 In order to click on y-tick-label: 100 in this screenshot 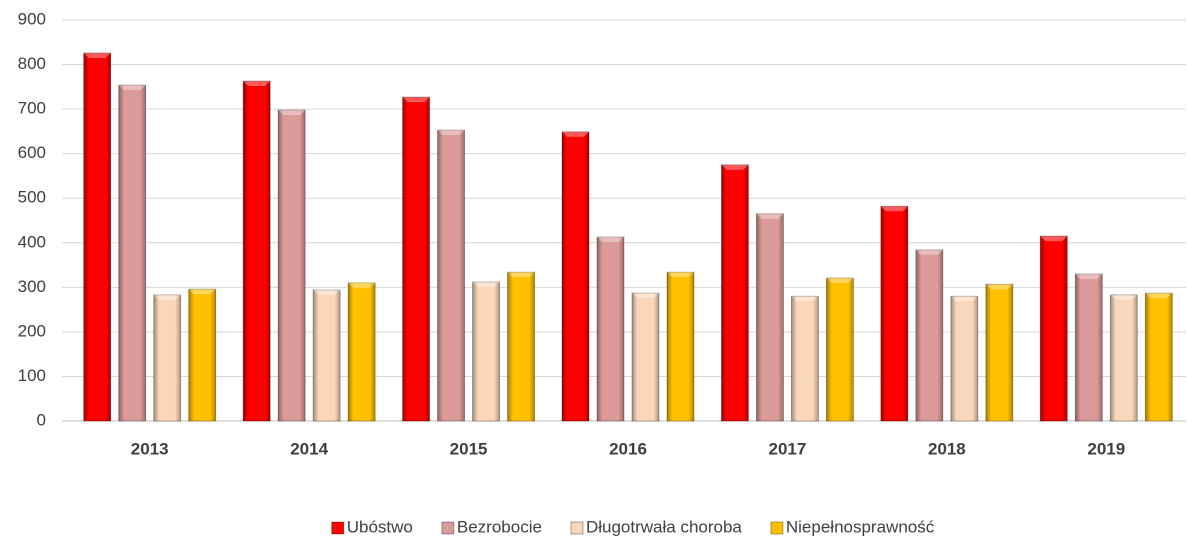, I will do `click(32, 375)`.